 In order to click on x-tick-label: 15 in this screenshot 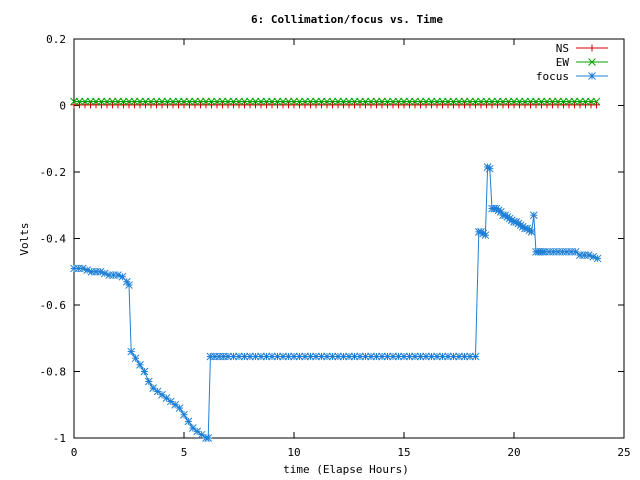, I will do `click(403, 452)`.